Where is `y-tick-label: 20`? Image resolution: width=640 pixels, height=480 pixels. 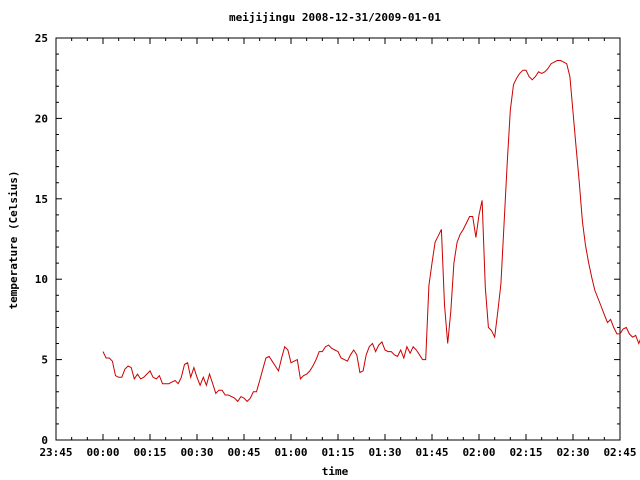 y-tick-label: 20 is located at coordinates (41, 118).